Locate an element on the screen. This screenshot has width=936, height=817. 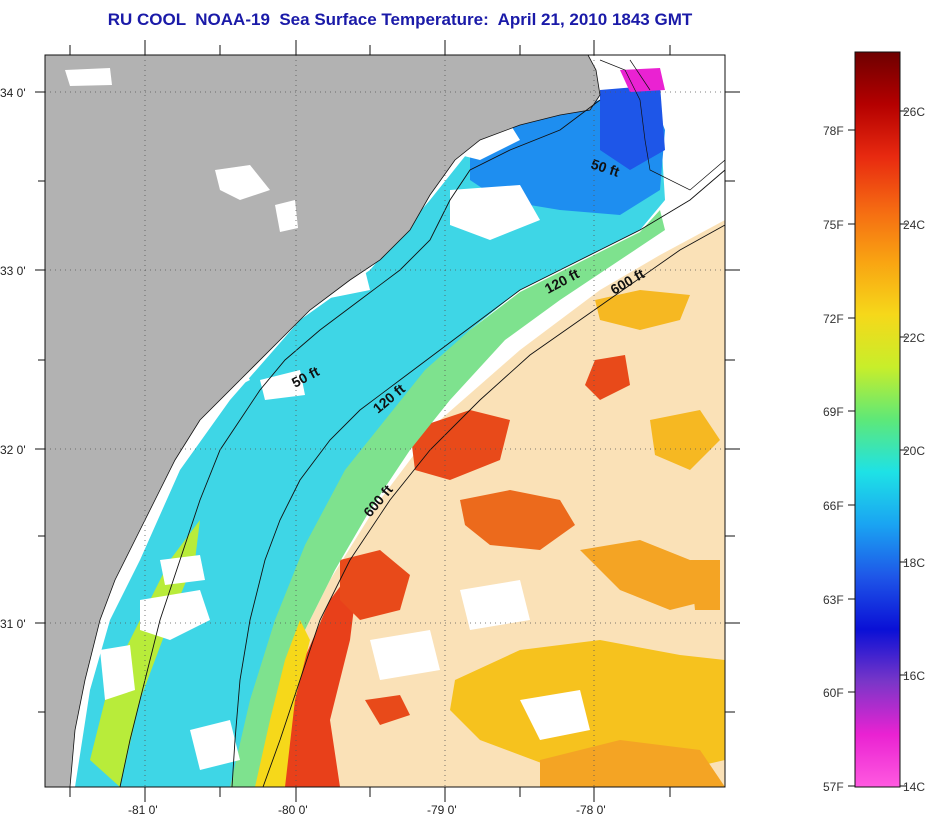
colorbar-f-label: 78F is located at coordinates (833, 131).